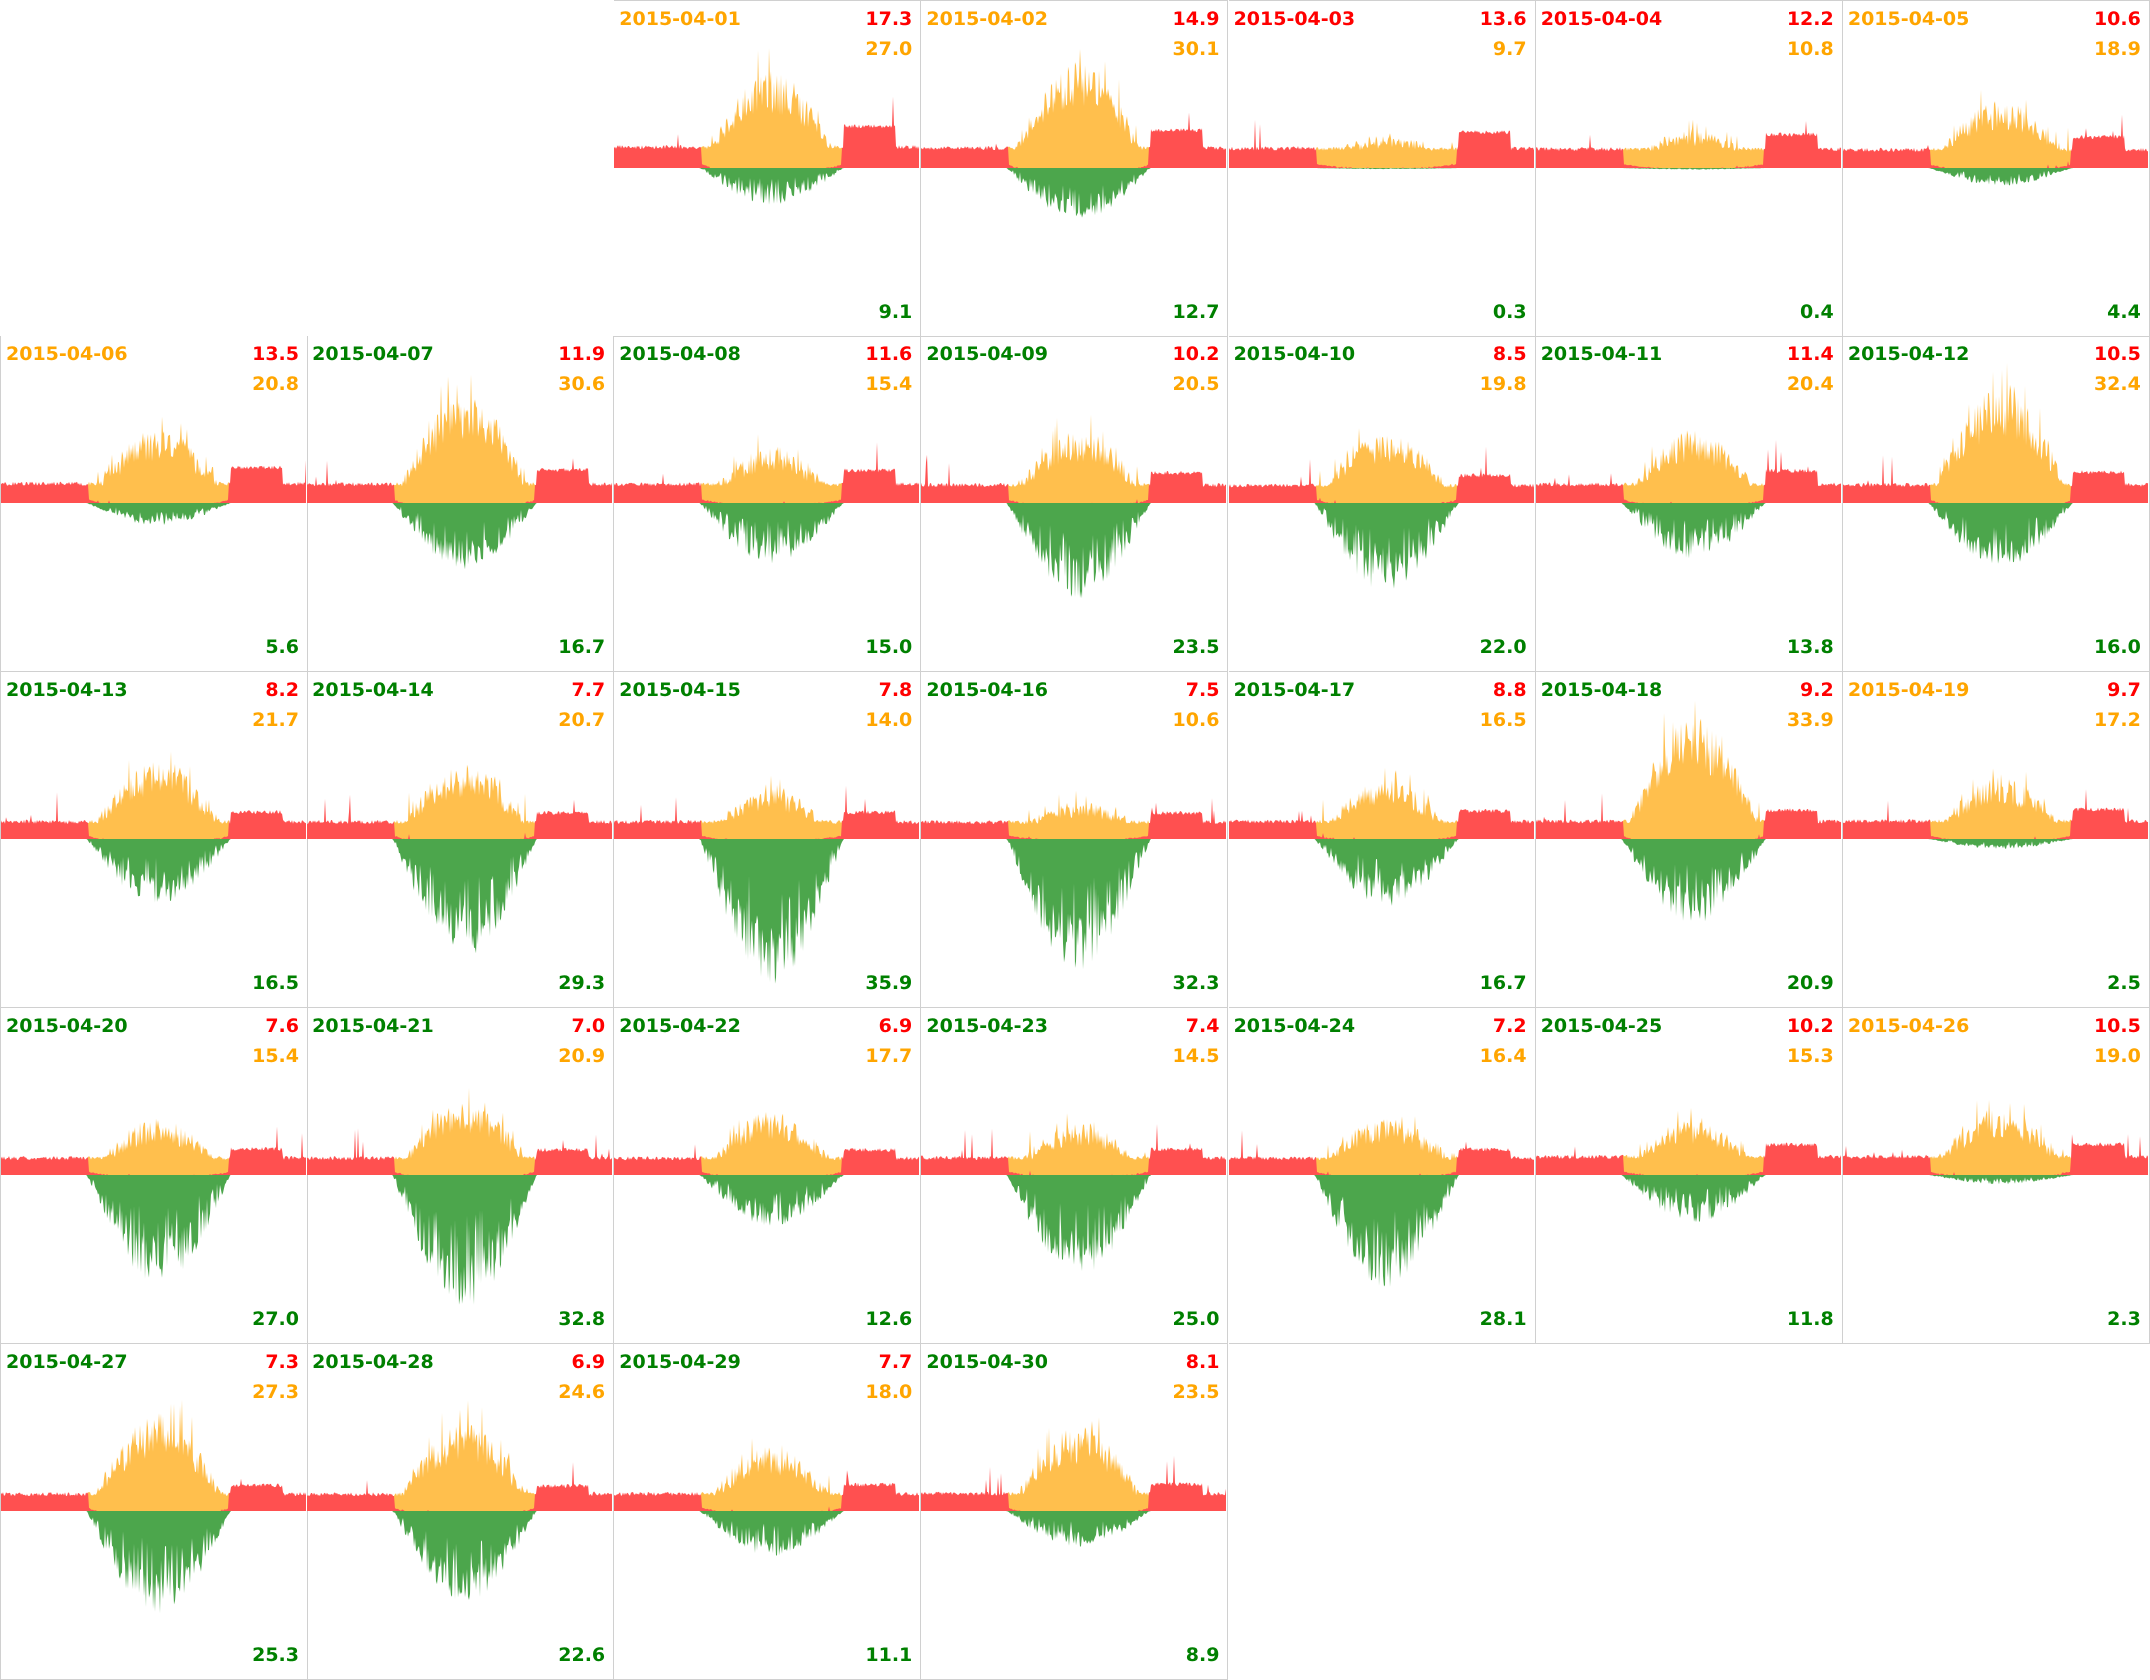  I want to click on orange-value-label: 15.4, so click(275, 1056).